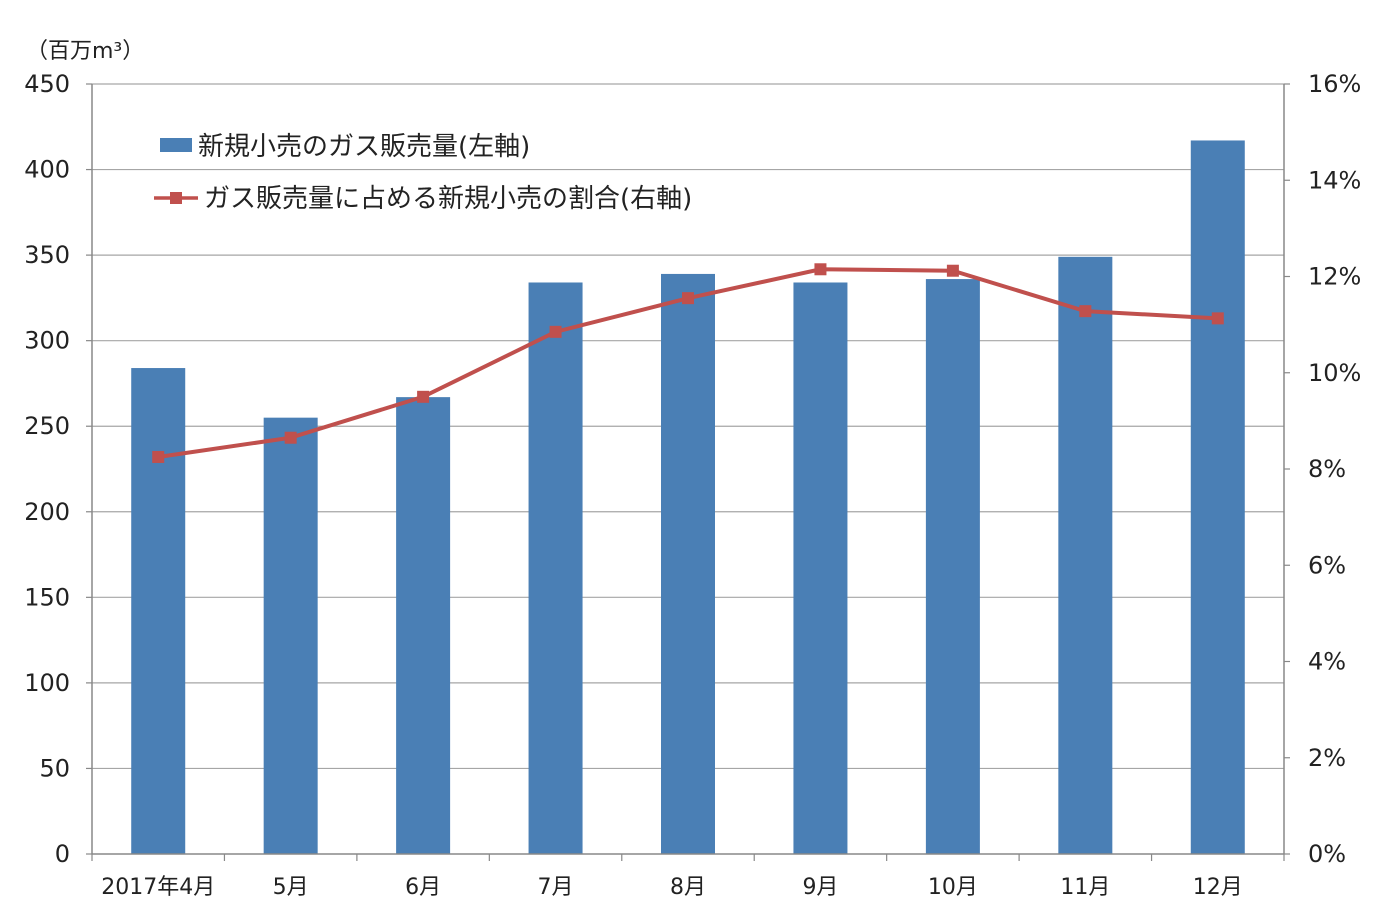 The height and width of the screenshot is (924, 1380). What do you see at coordinates (1327, 758) in the screenshot?
I see `right-tick-label: 2%` at bounding box center [1327, 758].